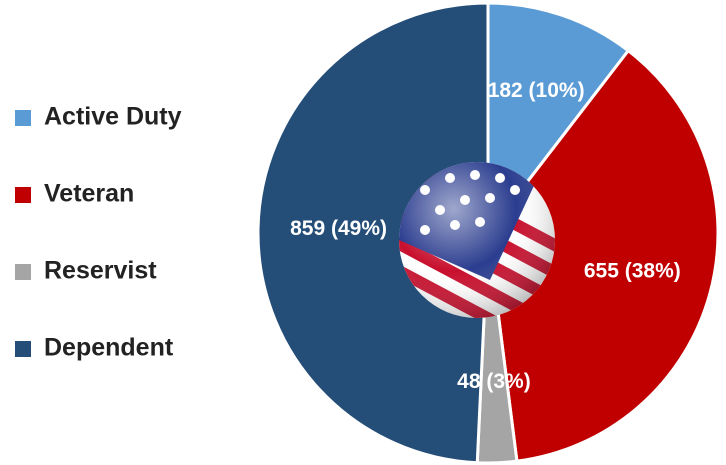 The image size is (726, 465). What do you see at coordinates (113, 117) in the screenshot?
I see `legend-label: Active Duty` at bounding box center [113, 117].